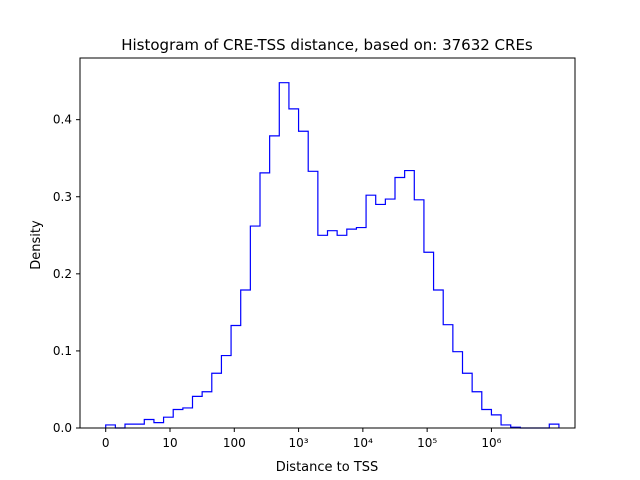  Describe the element at coordinates (106, 443) in the screenshot. I see `x-tick-label: 0` at that location.